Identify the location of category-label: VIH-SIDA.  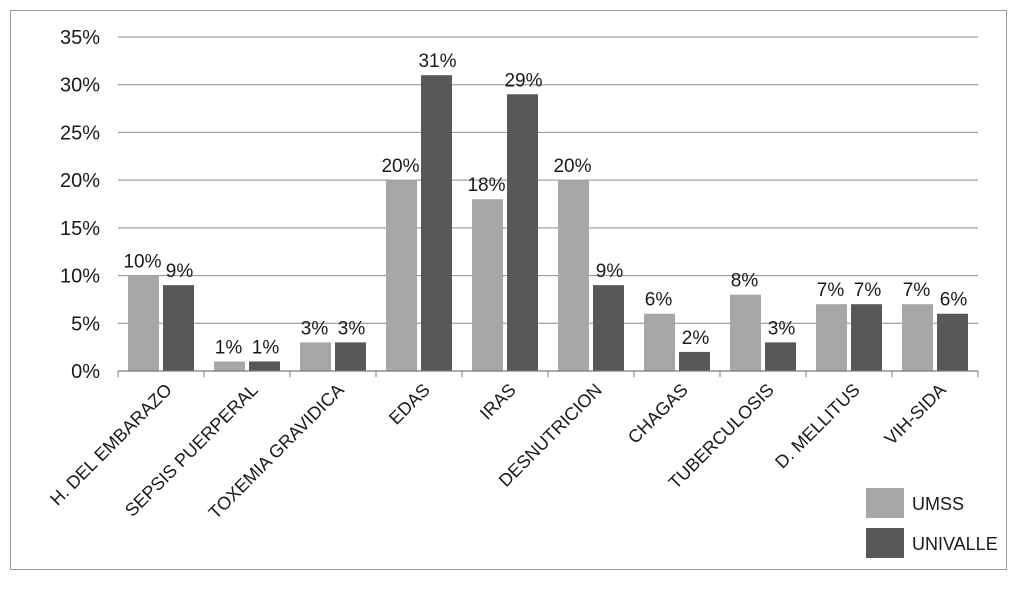
(915, 414).